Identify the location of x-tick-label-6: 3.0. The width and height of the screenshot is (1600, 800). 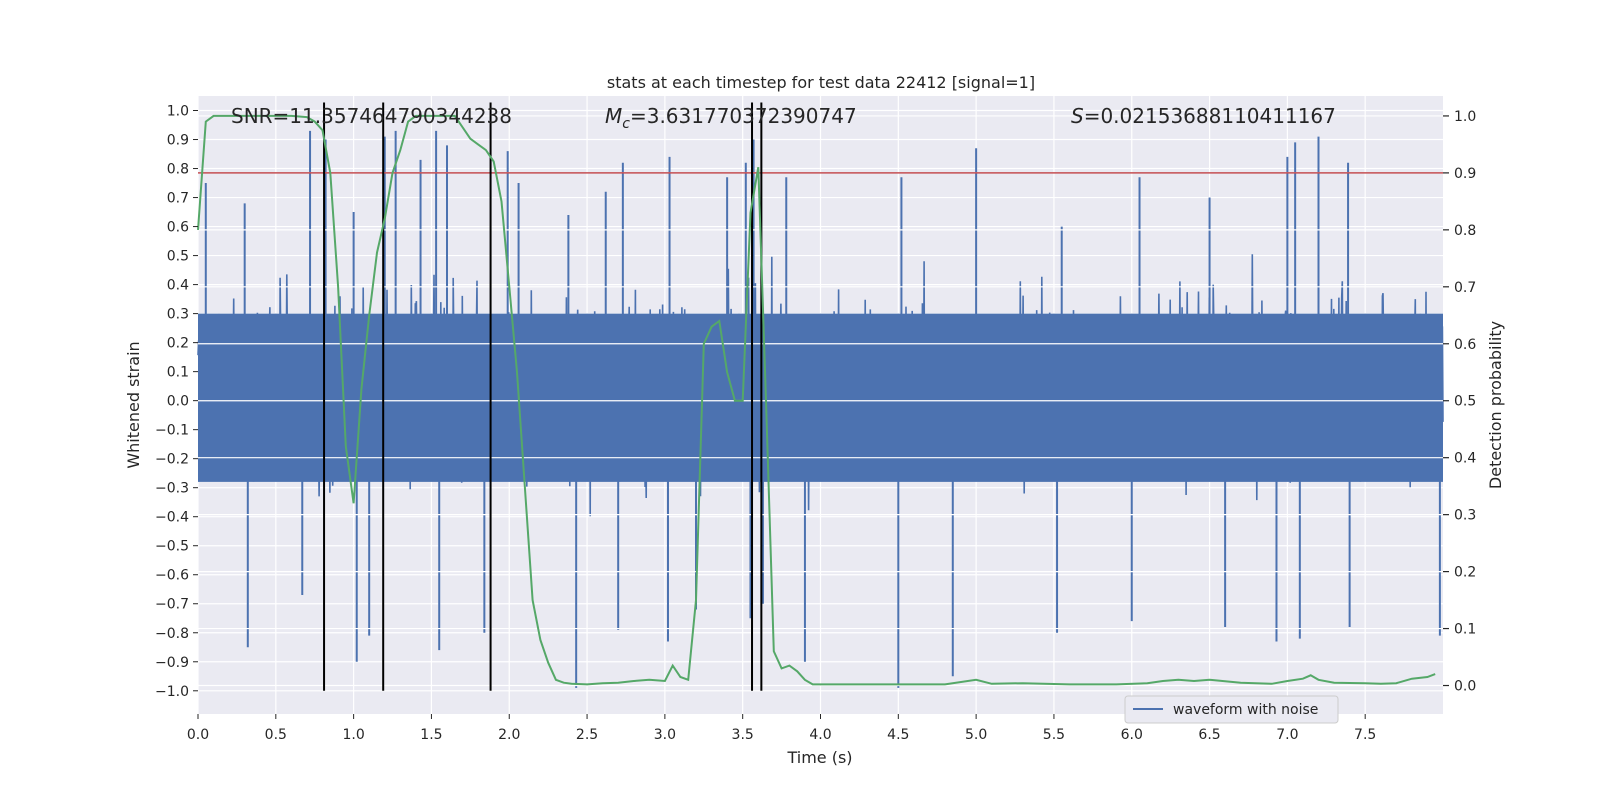
(665, 735).